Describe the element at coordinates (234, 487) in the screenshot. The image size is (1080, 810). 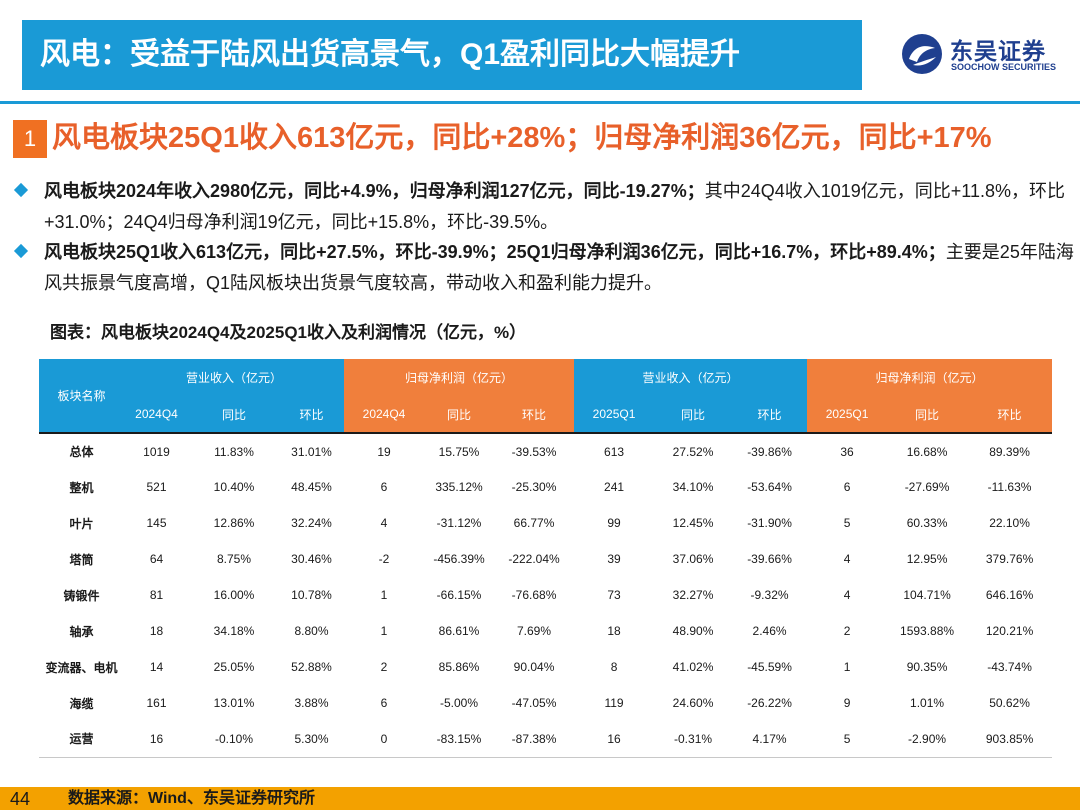
I see `table-cell: 10.40%` at that location.